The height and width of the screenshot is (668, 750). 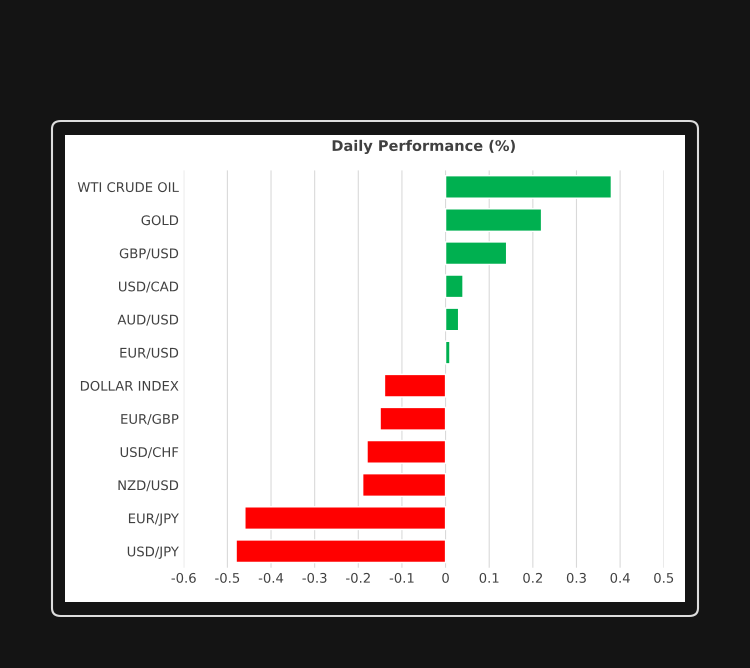 I want to click on y-tick-label: WTI CRUDE OIL, so click(x=128, y=187).